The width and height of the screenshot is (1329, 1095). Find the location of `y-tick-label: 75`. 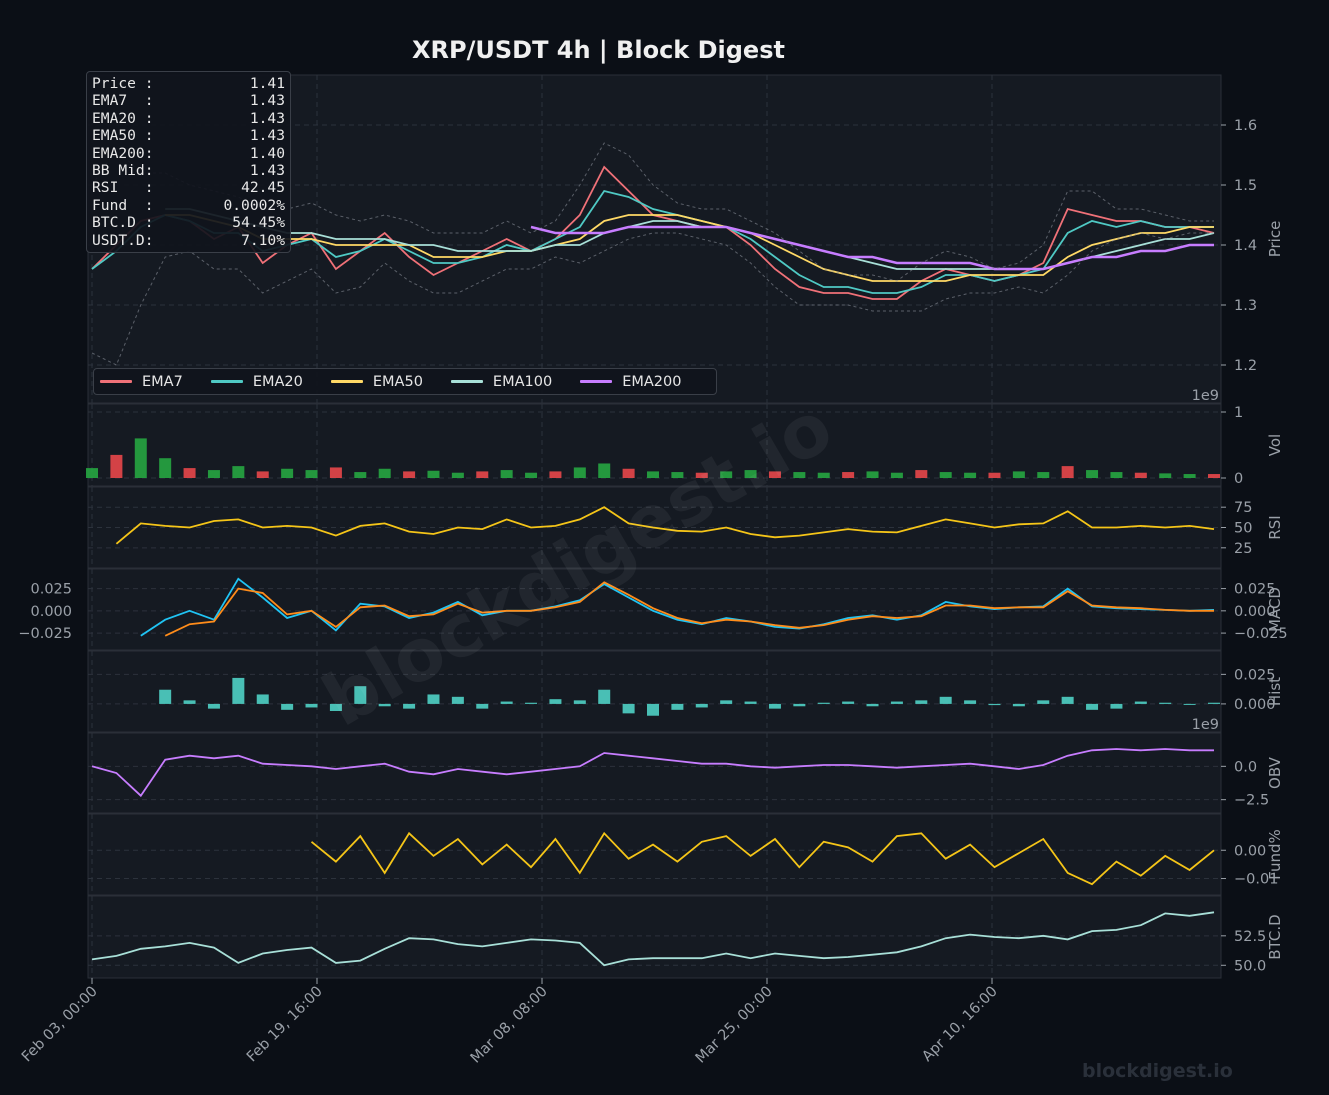

y-tick-label: 75 is located at coordinates (1243, 508).